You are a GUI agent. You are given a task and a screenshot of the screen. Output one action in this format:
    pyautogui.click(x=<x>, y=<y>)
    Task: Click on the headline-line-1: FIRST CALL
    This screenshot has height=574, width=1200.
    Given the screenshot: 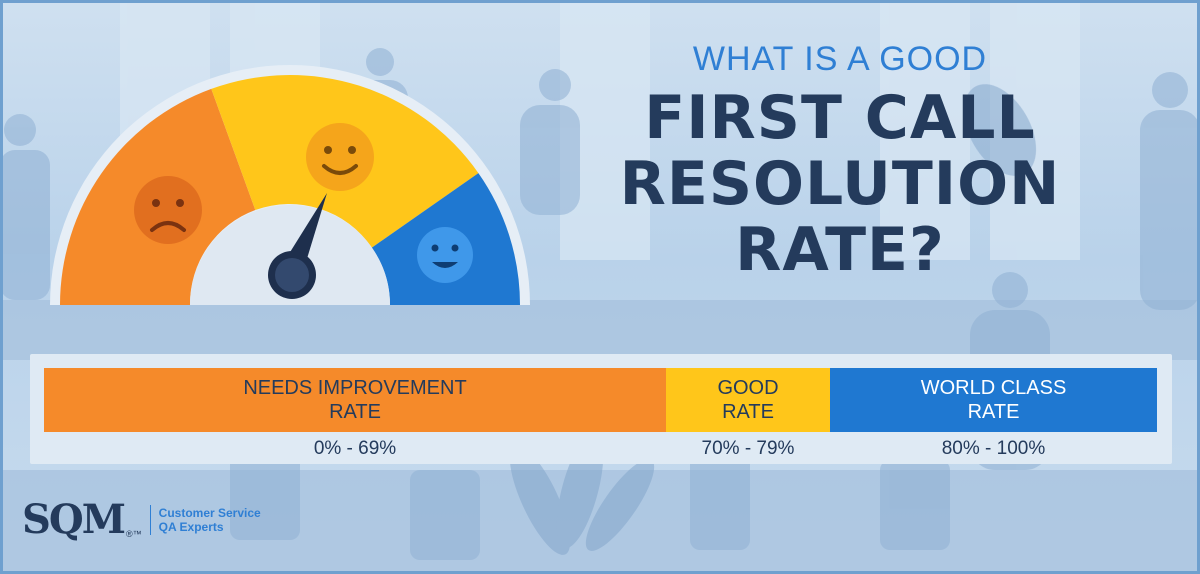 What is the action you would take?
    pyautogui.click(x=840, y=118)
    